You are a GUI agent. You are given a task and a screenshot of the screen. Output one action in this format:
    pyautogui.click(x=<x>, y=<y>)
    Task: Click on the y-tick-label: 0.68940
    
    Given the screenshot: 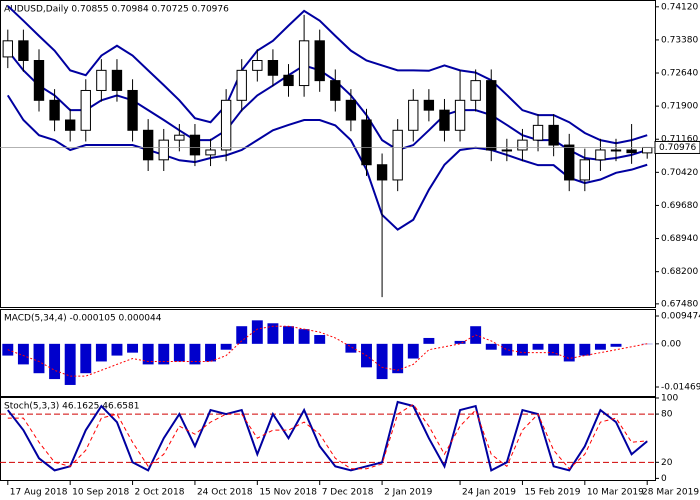 What is the action you would take?
    pyautogui.click(x=679, y=239)
    